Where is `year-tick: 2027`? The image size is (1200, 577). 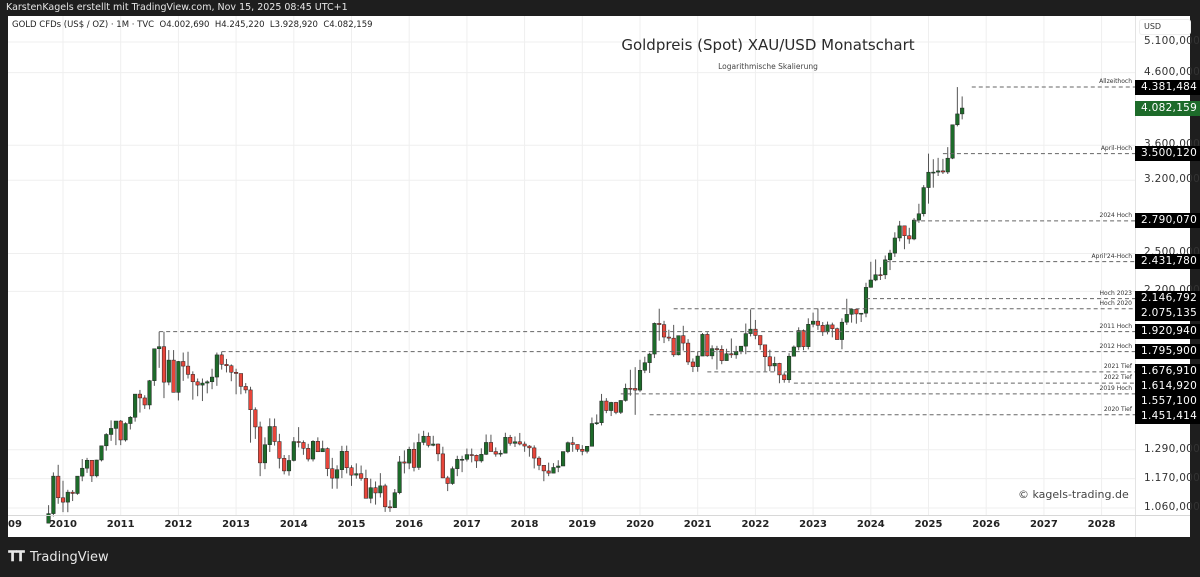 year-tick: 2027 is located at coordinates (1043, 524).